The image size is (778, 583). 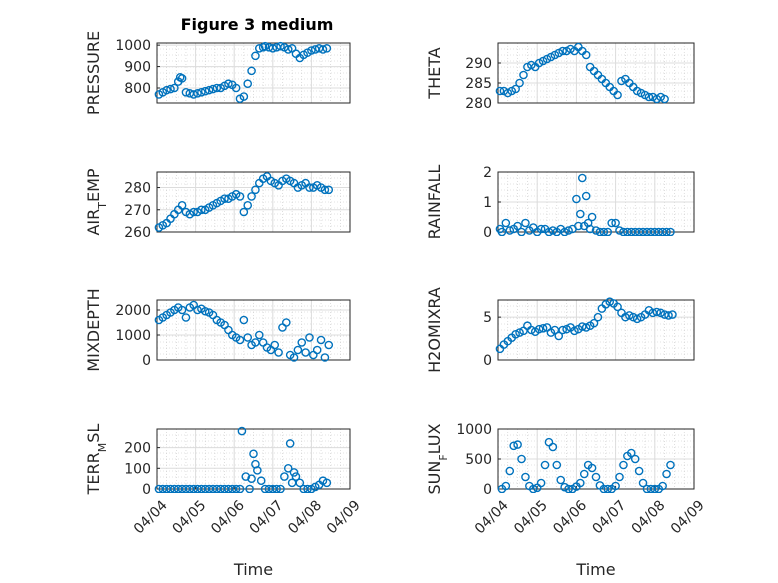 What do you see at coordinates (93, 73) in the screenshot?
I see `y-axis-label: PRESSURE` at bounding box center [93, 73].